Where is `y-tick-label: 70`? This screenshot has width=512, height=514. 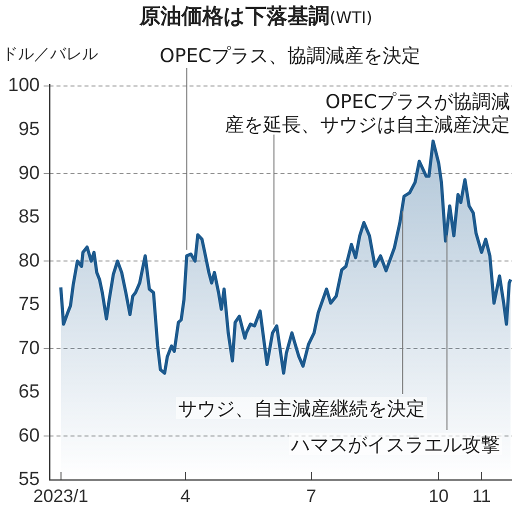
y-tick-label: 70 is located at coordinates (29, 348).